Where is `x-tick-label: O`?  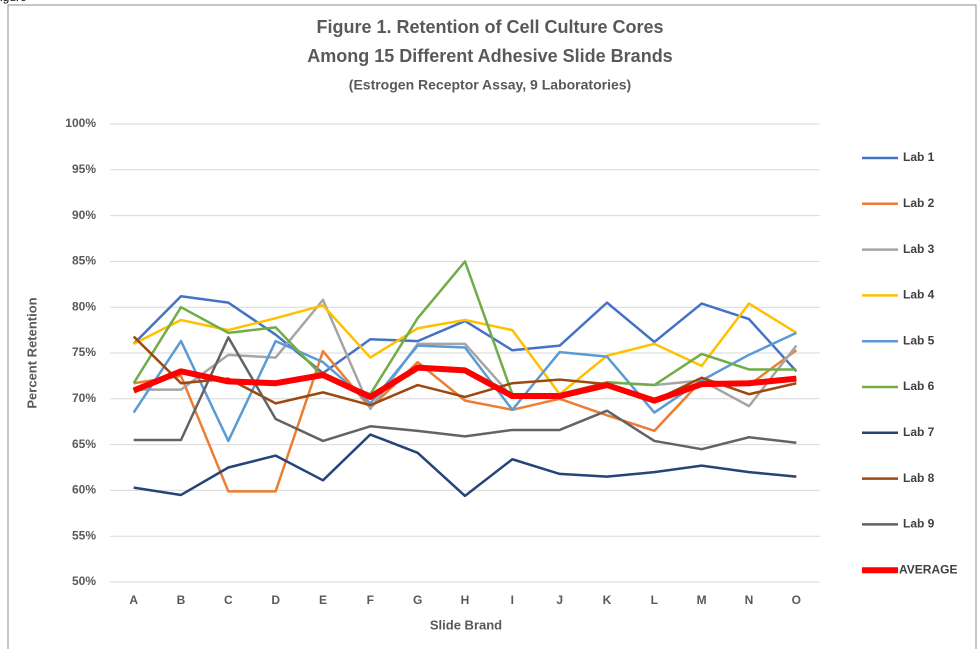 x-tick-label: O is located at coordinates (796, 600).